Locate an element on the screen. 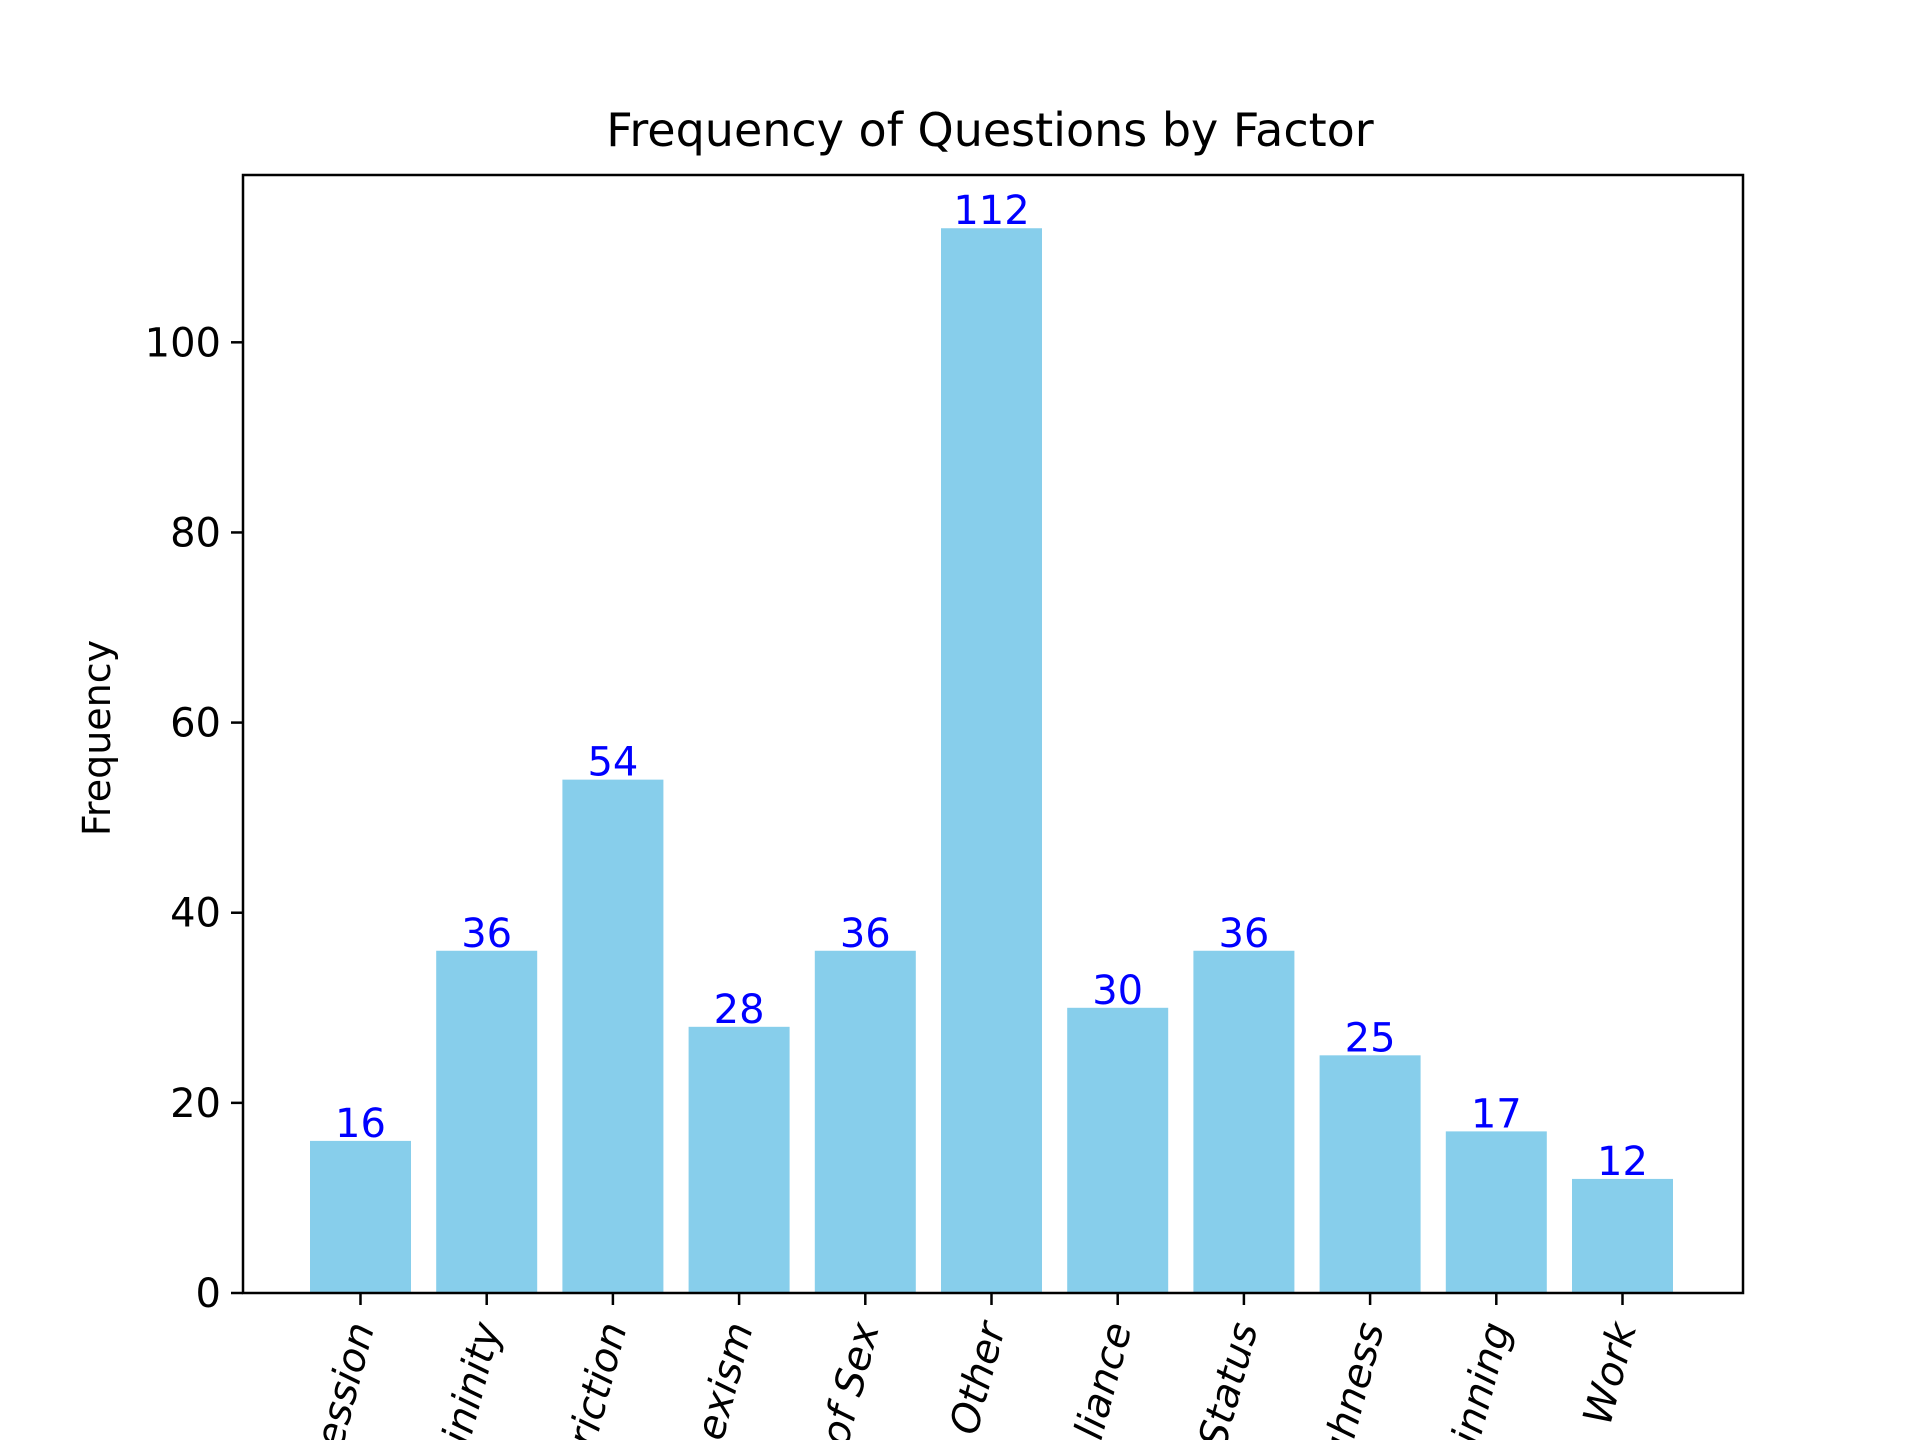 This screenshot has width=1920, height=1445. x-tick-label: Other is located at coordinates (978, 1377).